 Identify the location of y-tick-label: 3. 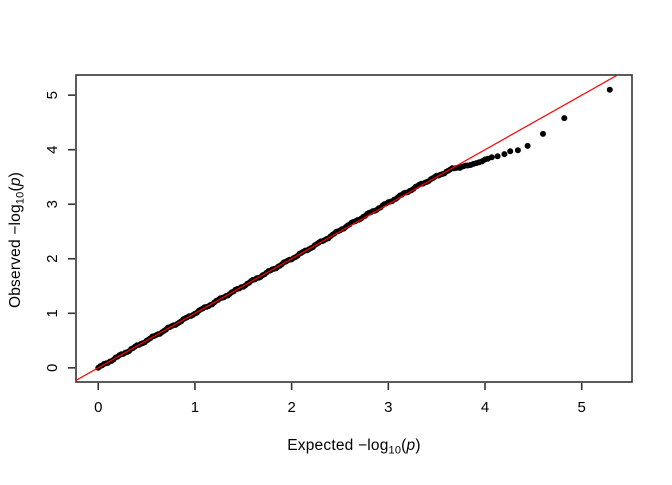
(52, 204).